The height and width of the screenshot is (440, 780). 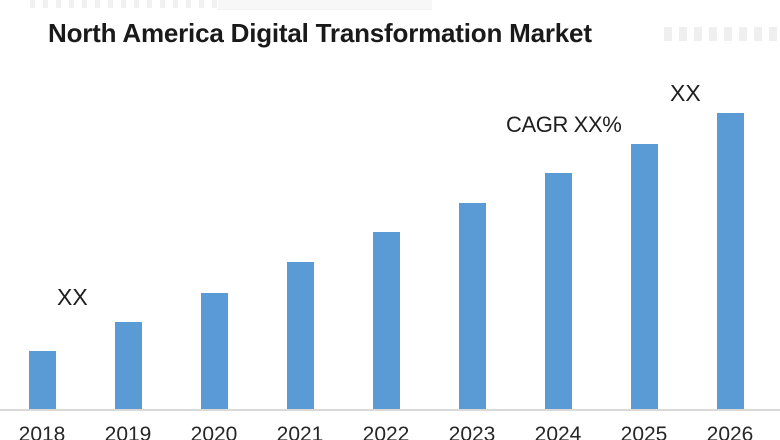 What do you see at coordinates (472, 431) in the screenshot?
I see `x-axis-label-2023: 2023` at bounding box center [472, 431].